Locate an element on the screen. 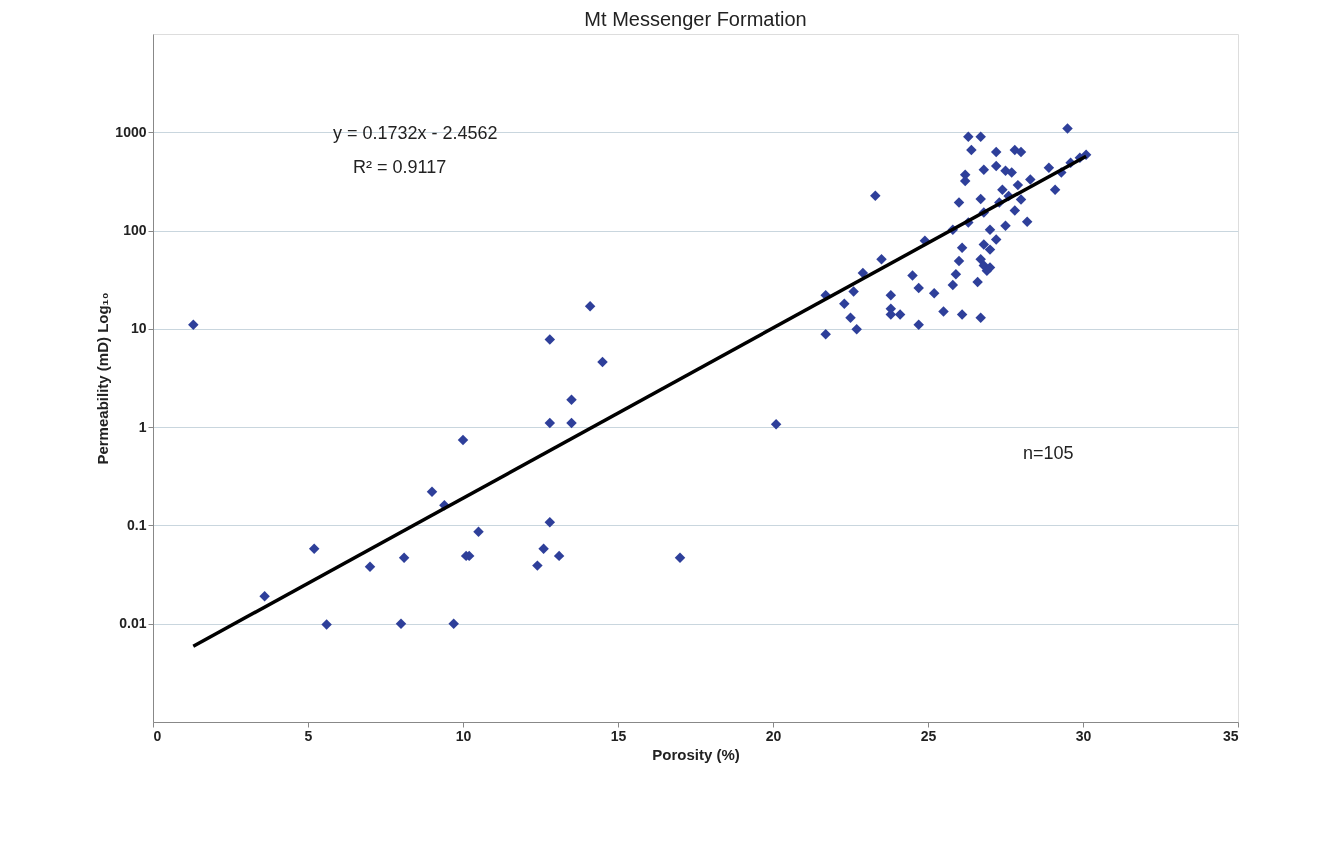 The width and height of the screenshot is (1329, 847). x-tick-label: 5 is located at coordinates (308, 735).